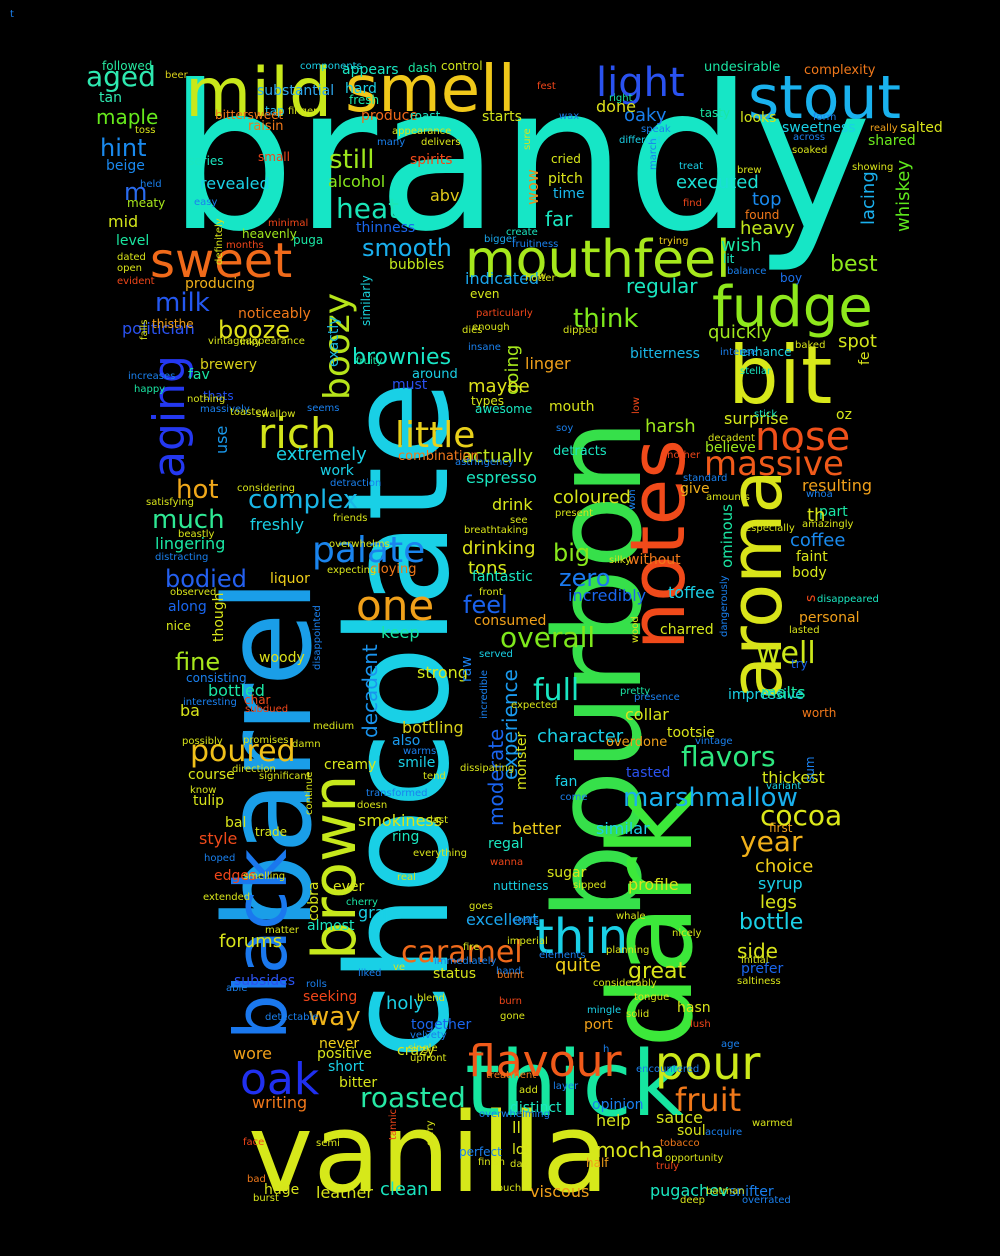 Image resolution: width=1000 pixels, height=1256 pixels. Describe the element at coordinates (282, 658) in the screenshot. I see `word-woody: woody` at that location.